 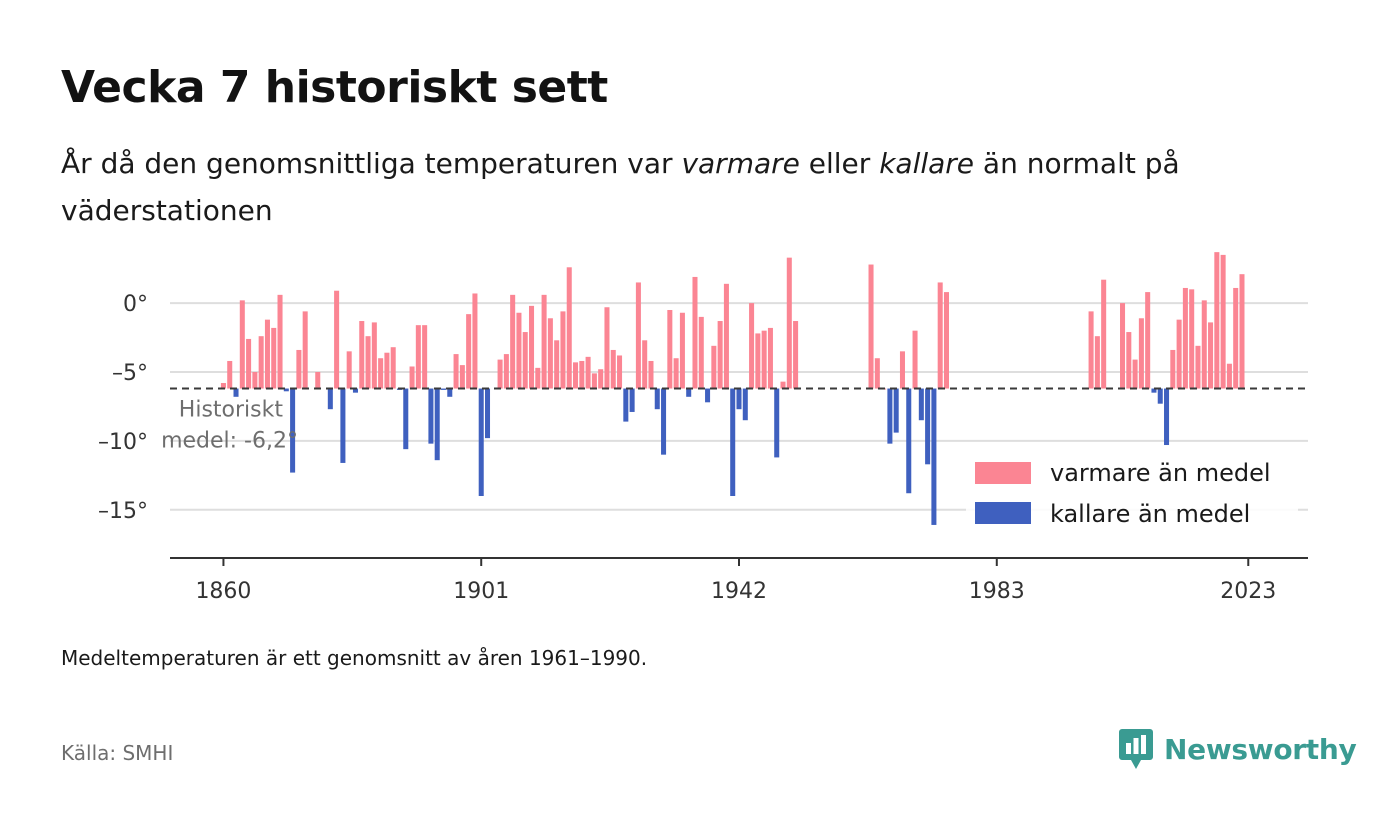 I want to click on y-tick-label: –5°, so click(x=130, y=373).